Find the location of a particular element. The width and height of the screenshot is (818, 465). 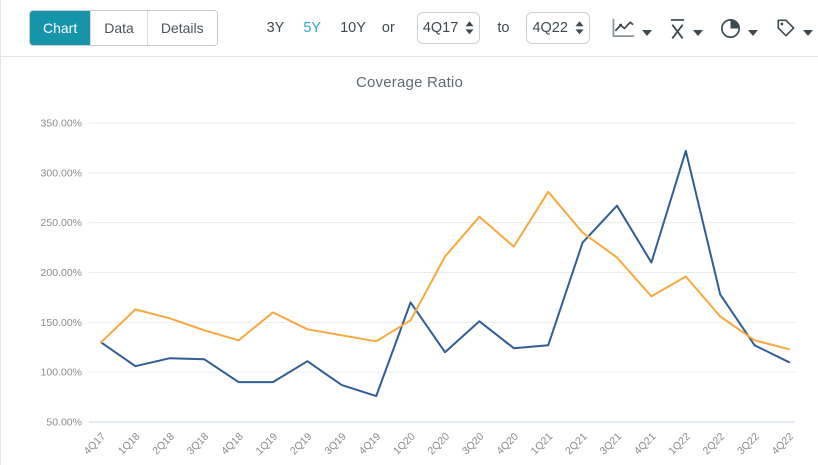

tag-dropdown is located at coordinates (793, 28).